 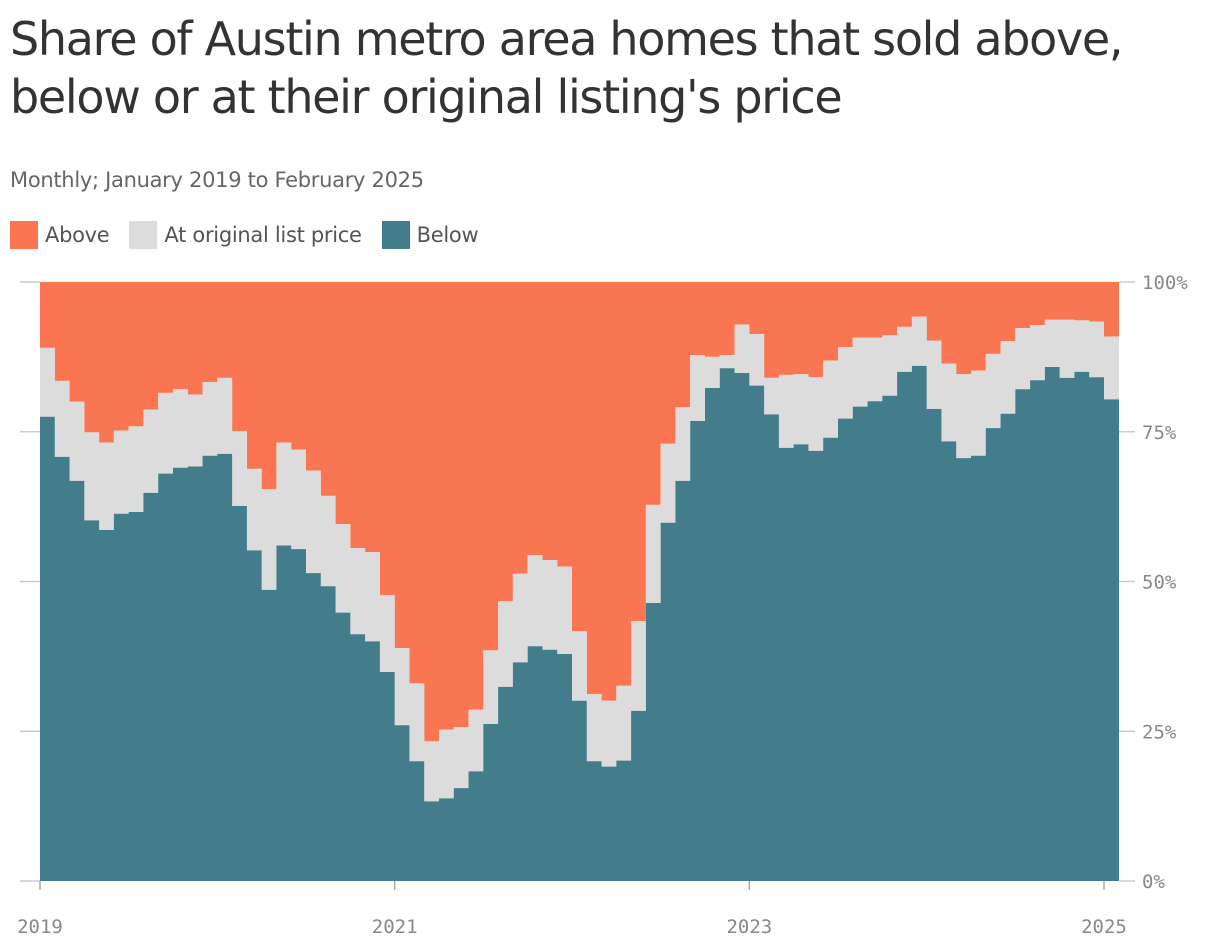 I want to click on y-axis: 0% 25% 50% 75% 100%, so click(x=1165, y=582).